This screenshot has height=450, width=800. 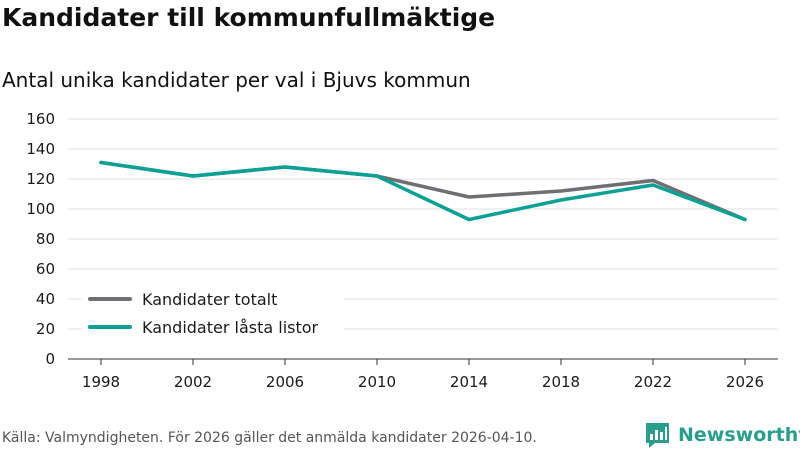 I want to click on y-tick-label: 140, so click(x=40, y=149).